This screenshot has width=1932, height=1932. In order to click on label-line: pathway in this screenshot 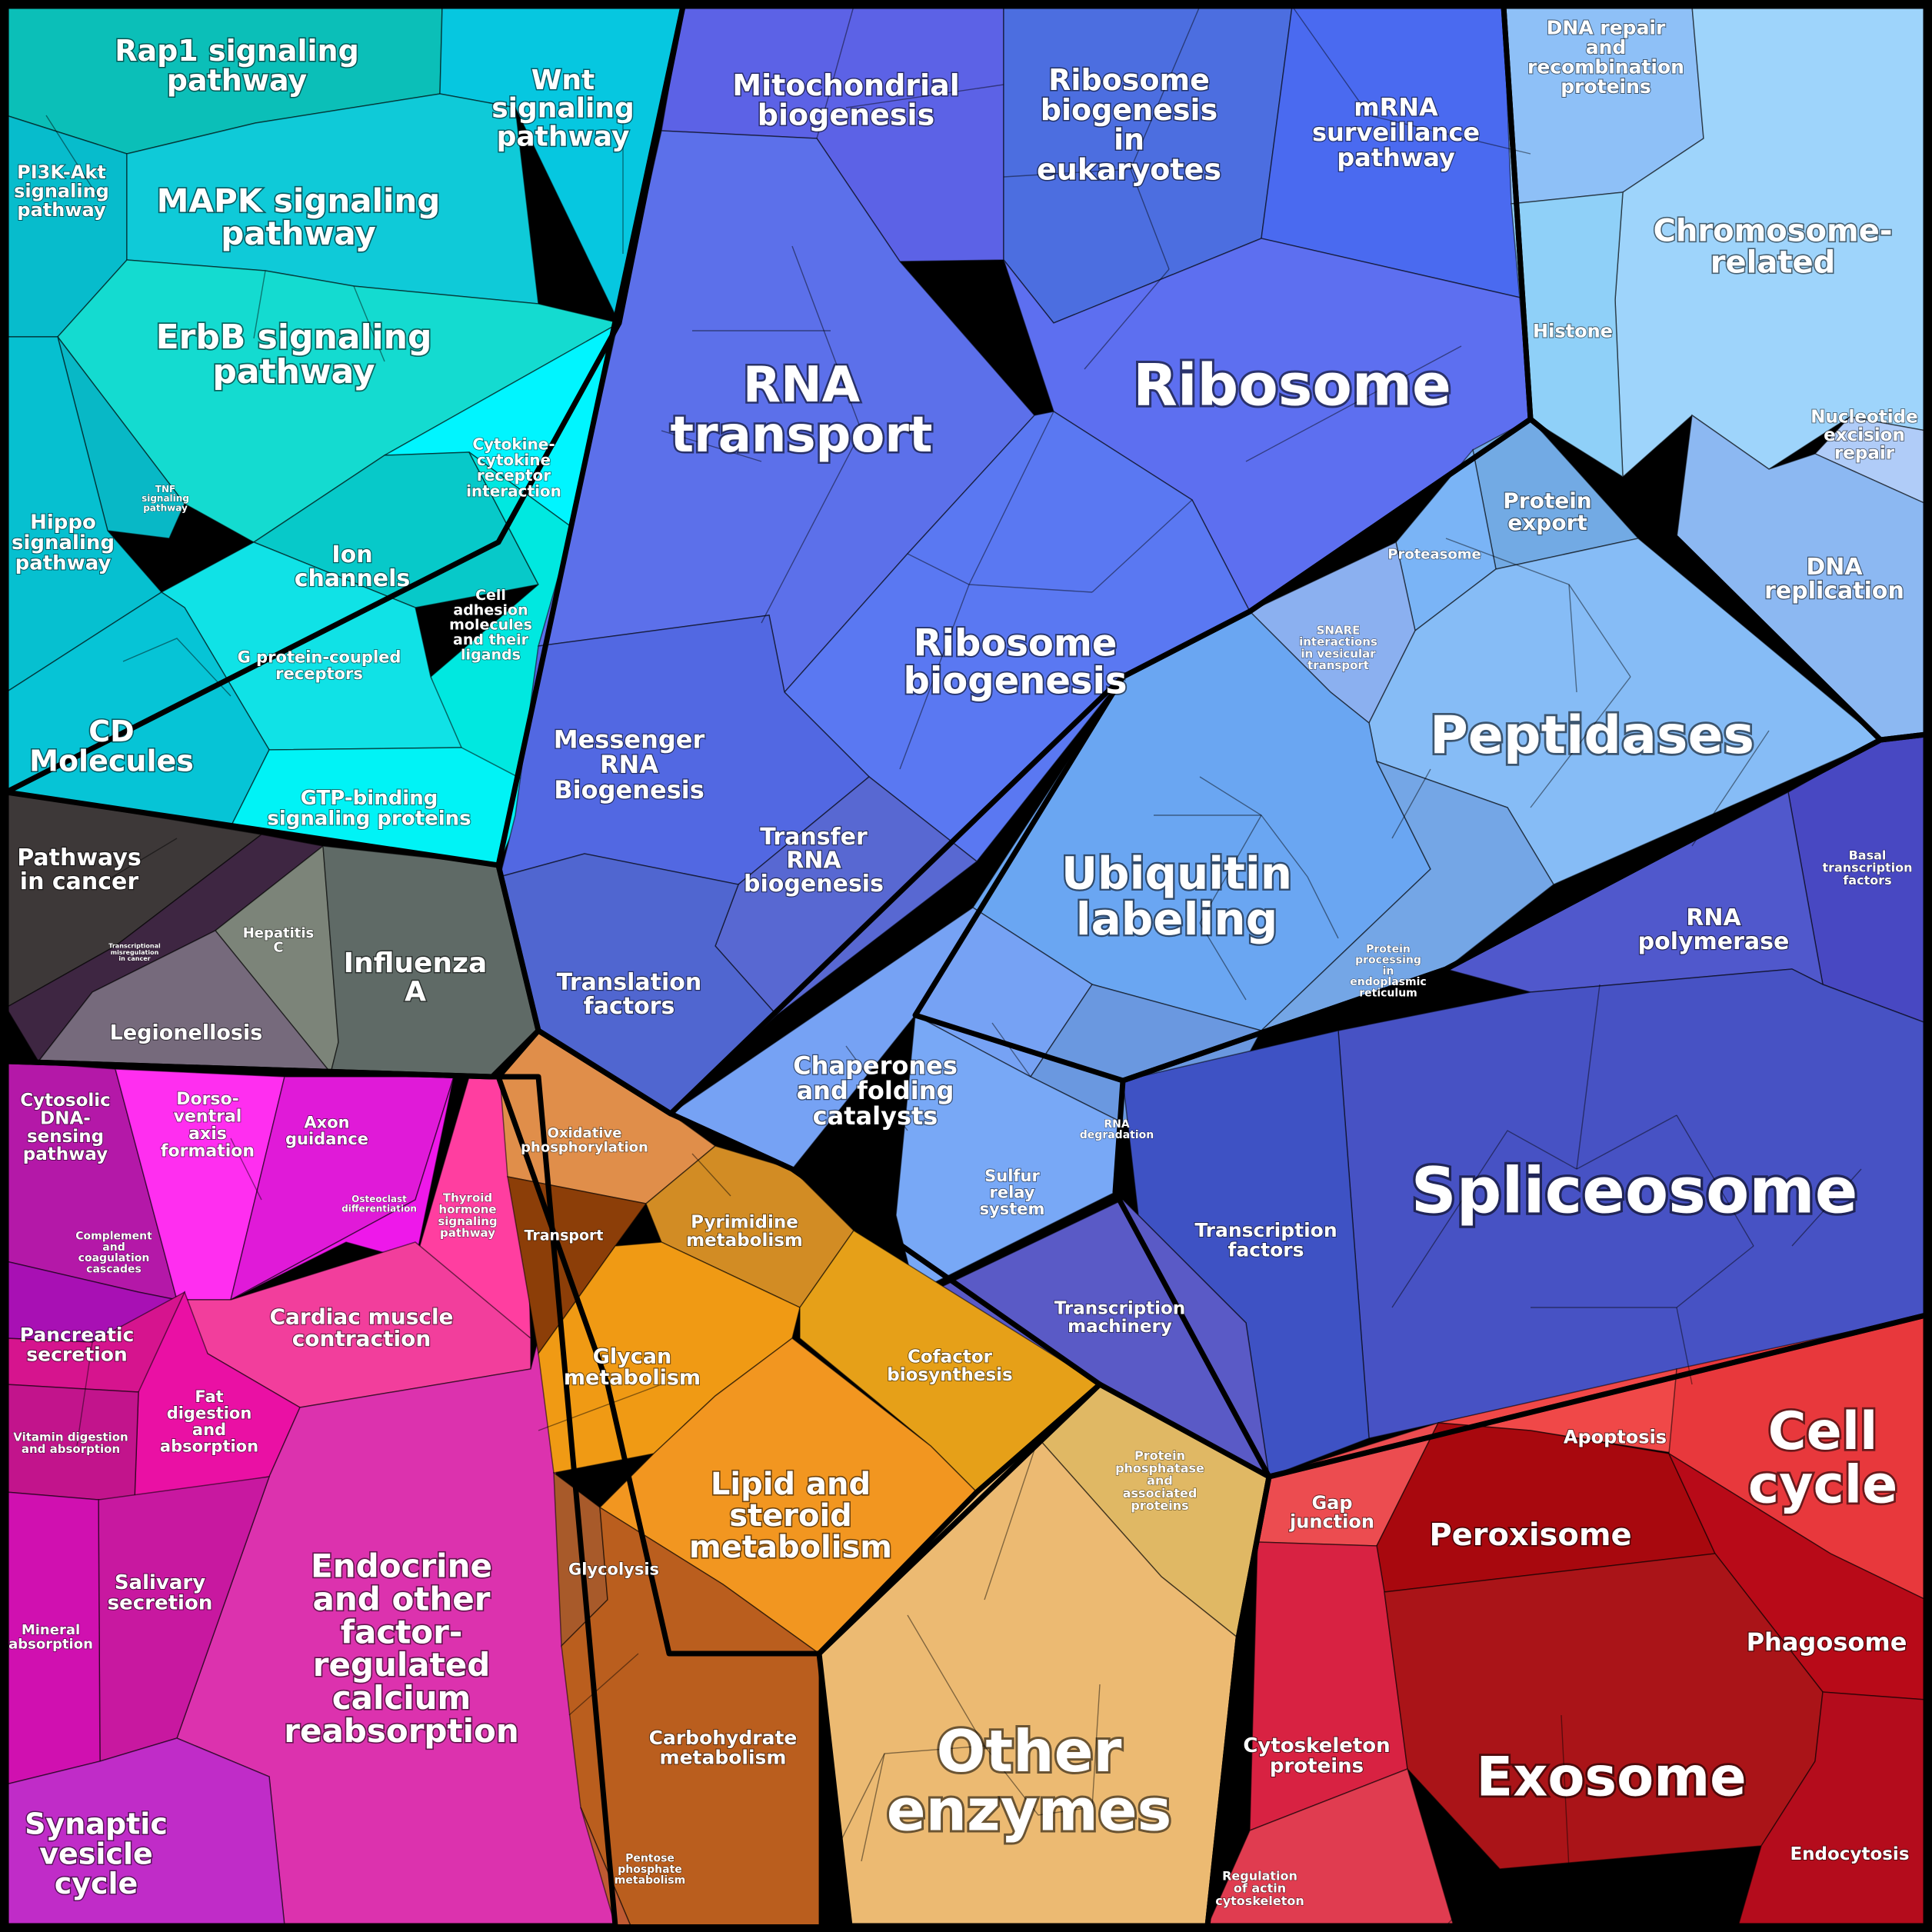, I will do `click(293, 371)`.